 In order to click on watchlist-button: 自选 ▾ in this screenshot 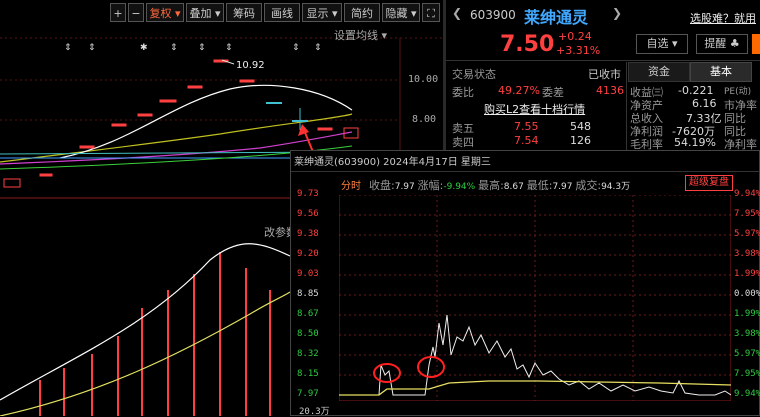, I will do `click(662, 44)`.